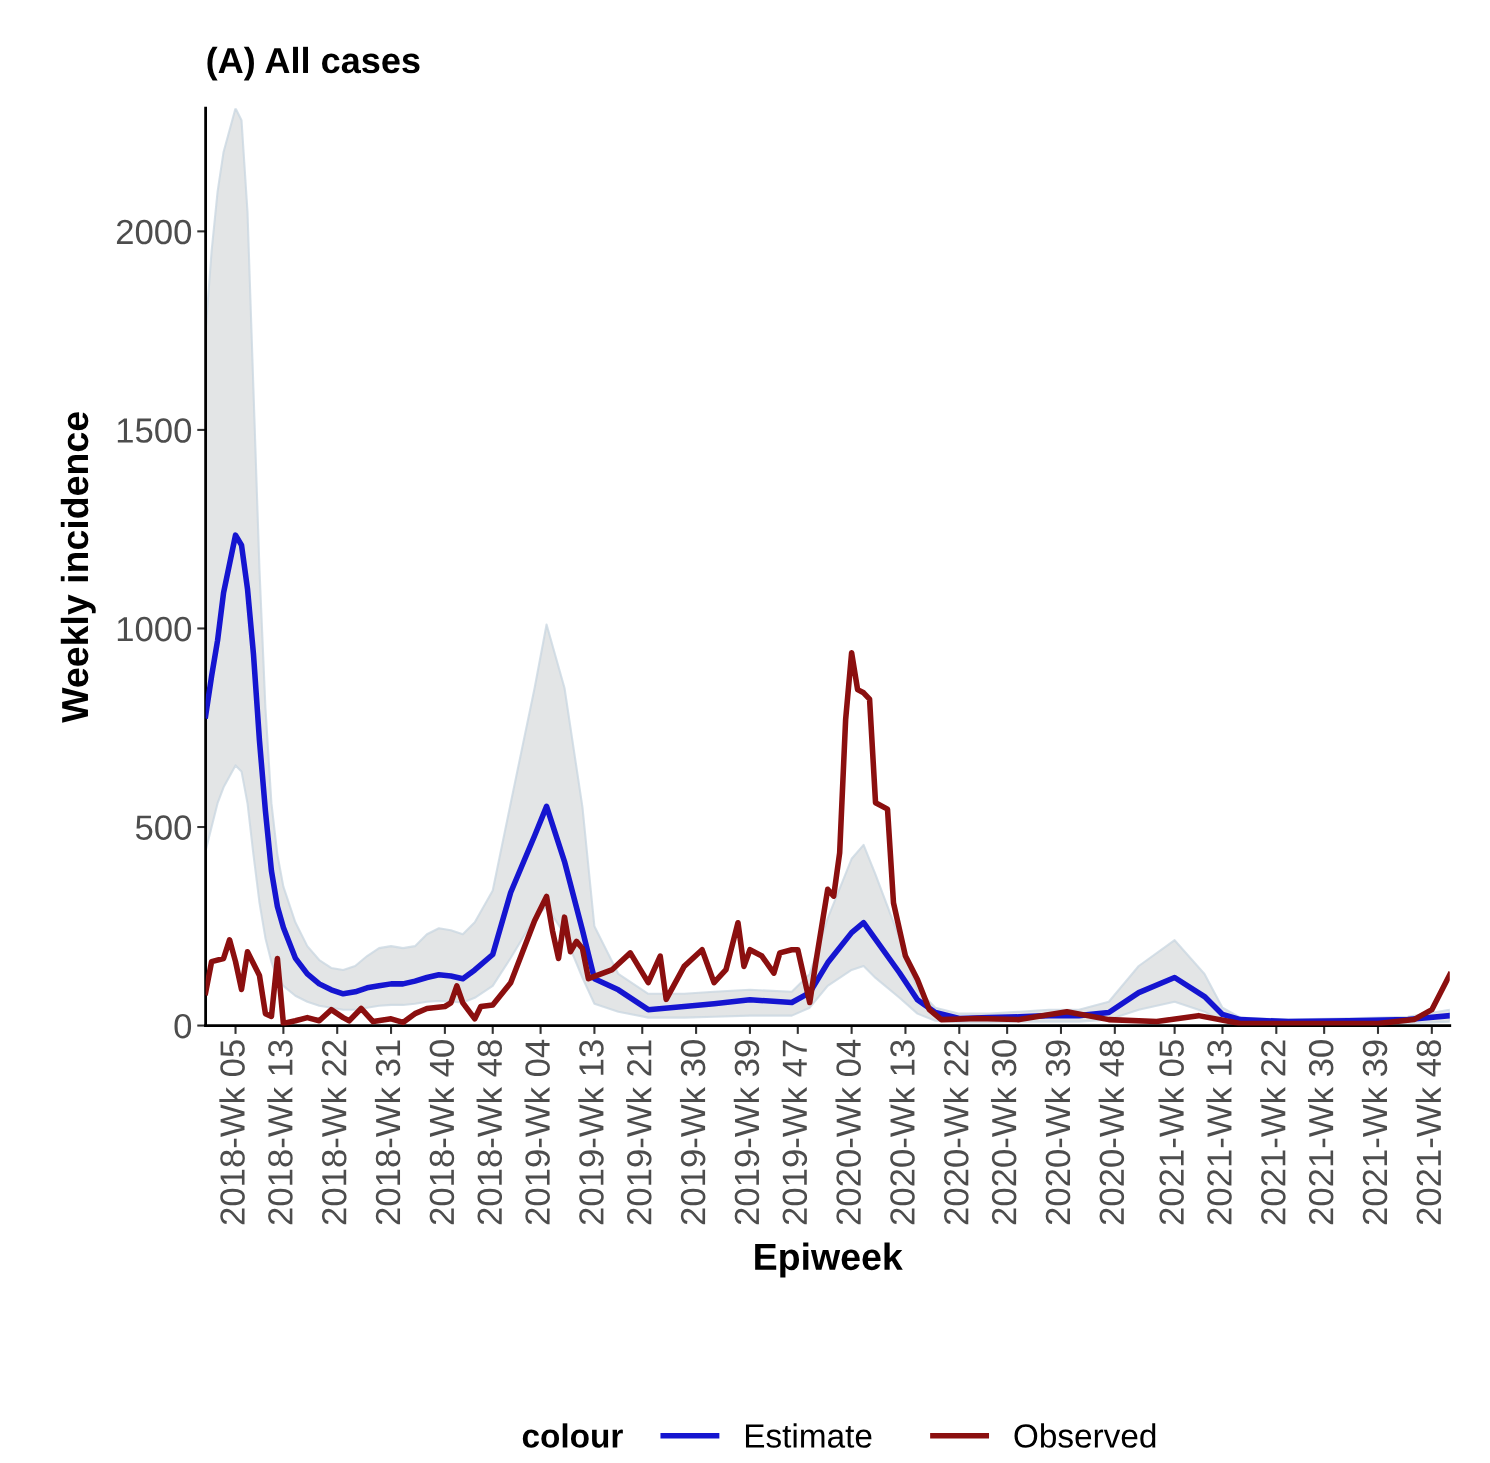 The width and height of the screenshot is (1490, 1463). Describe the element at coordinates (280, 1132) in the screenshot. I see `x-tick-label: 2018-Wk 13` at that location.